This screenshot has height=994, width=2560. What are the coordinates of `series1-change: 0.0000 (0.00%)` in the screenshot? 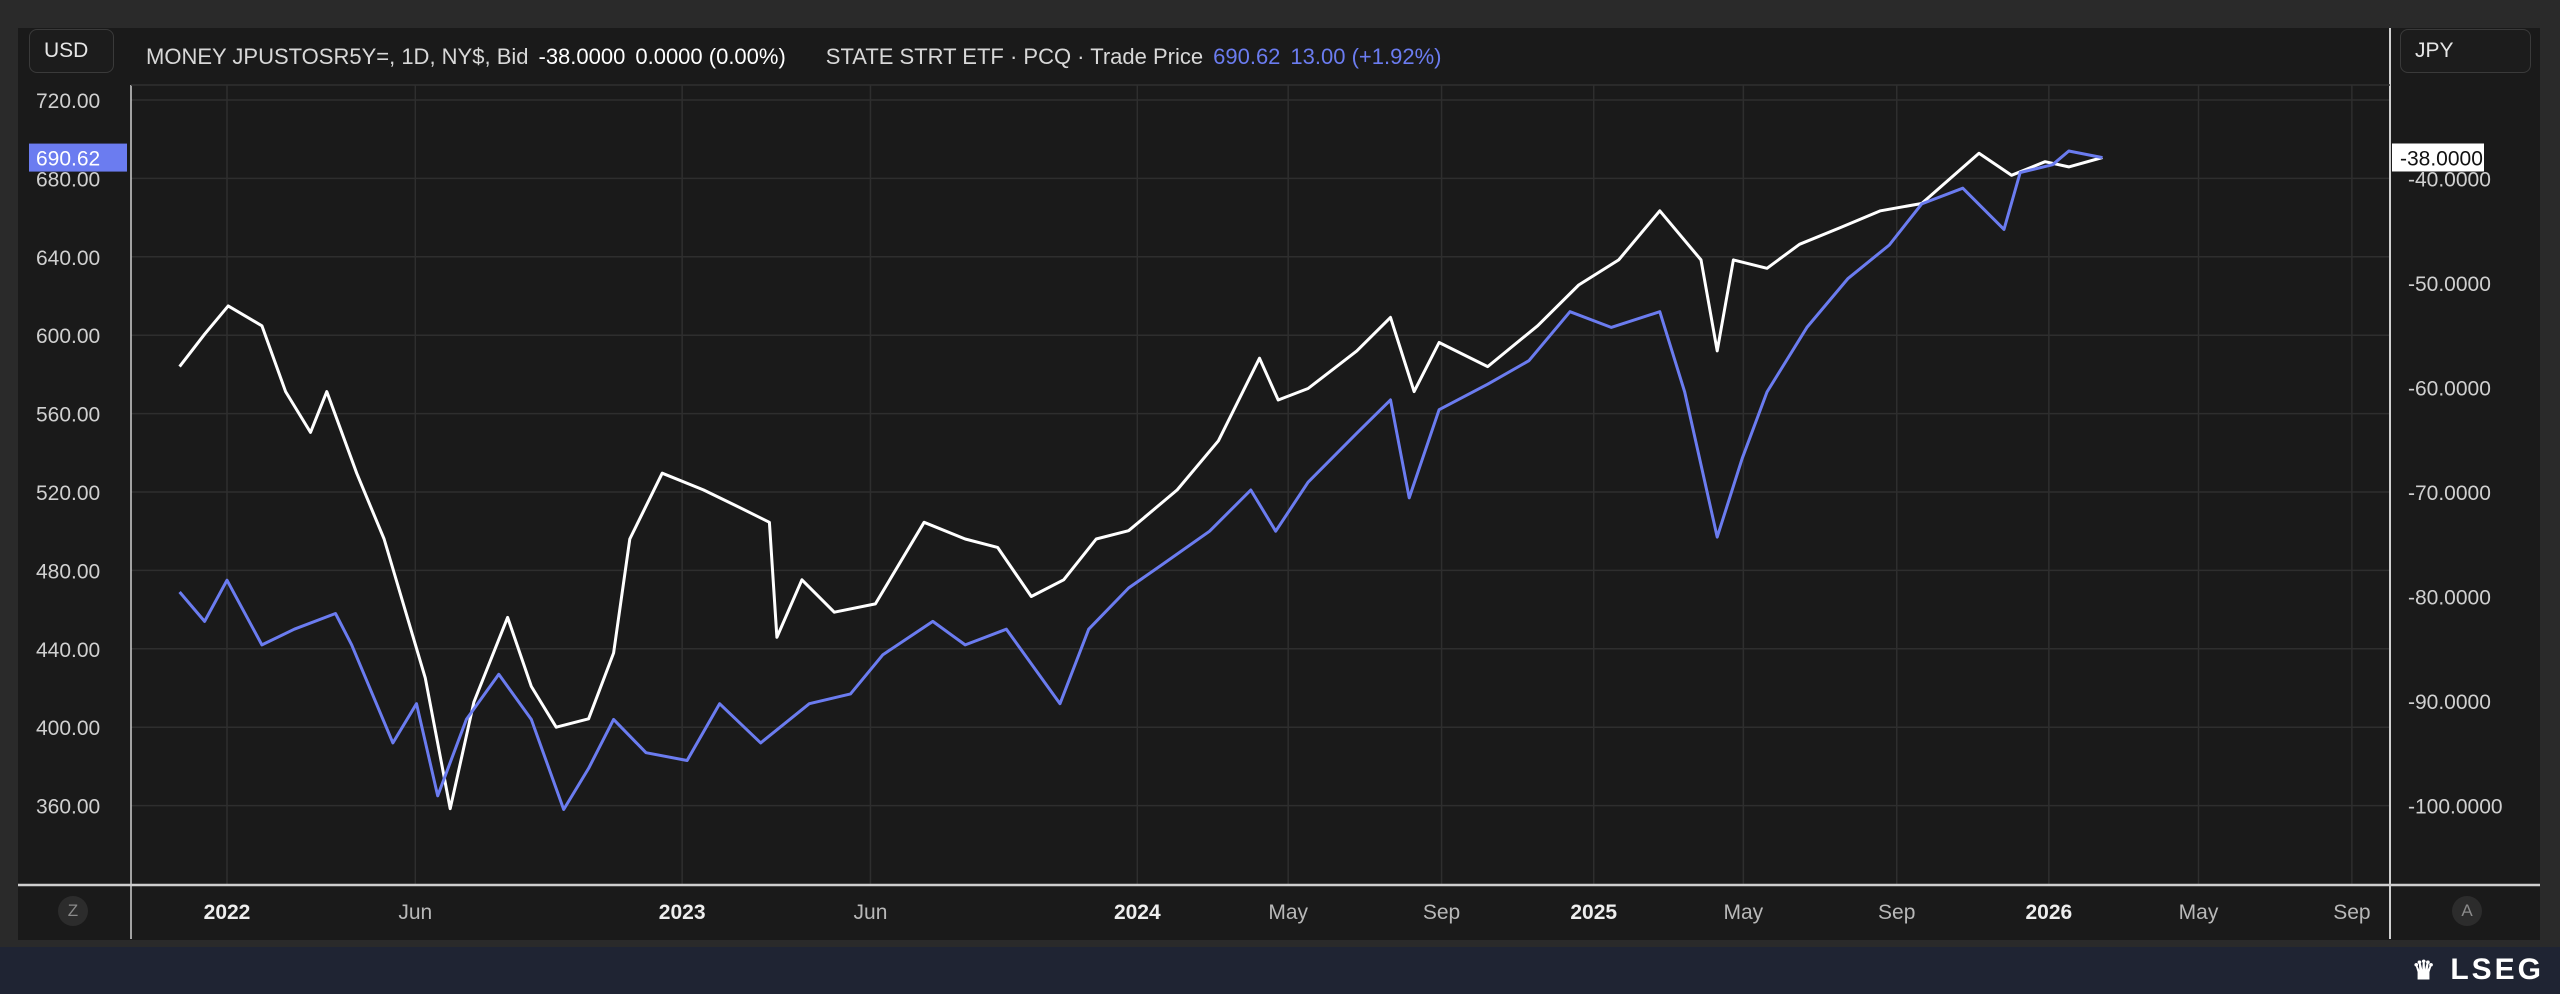 It's located at (710, 56).